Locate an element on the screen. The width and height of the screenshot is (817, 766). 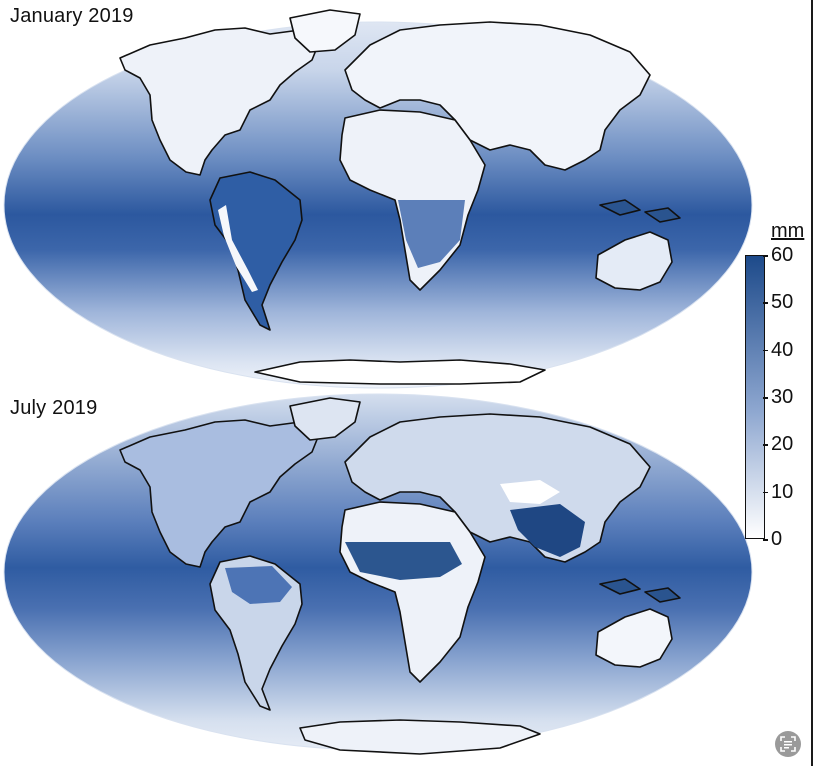
colorbar-tick-label: 0 is located at coordinates (777, 539).